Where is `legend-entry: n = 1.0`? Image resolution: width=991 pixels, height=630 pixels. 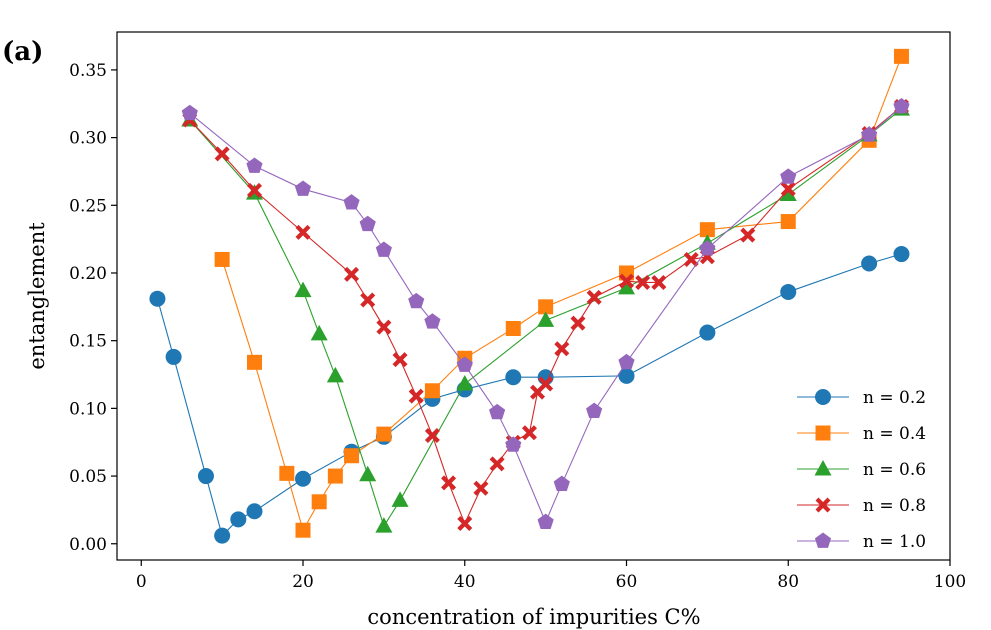 legend-entry: n = 1.0 is located at coordinates (861, 542).